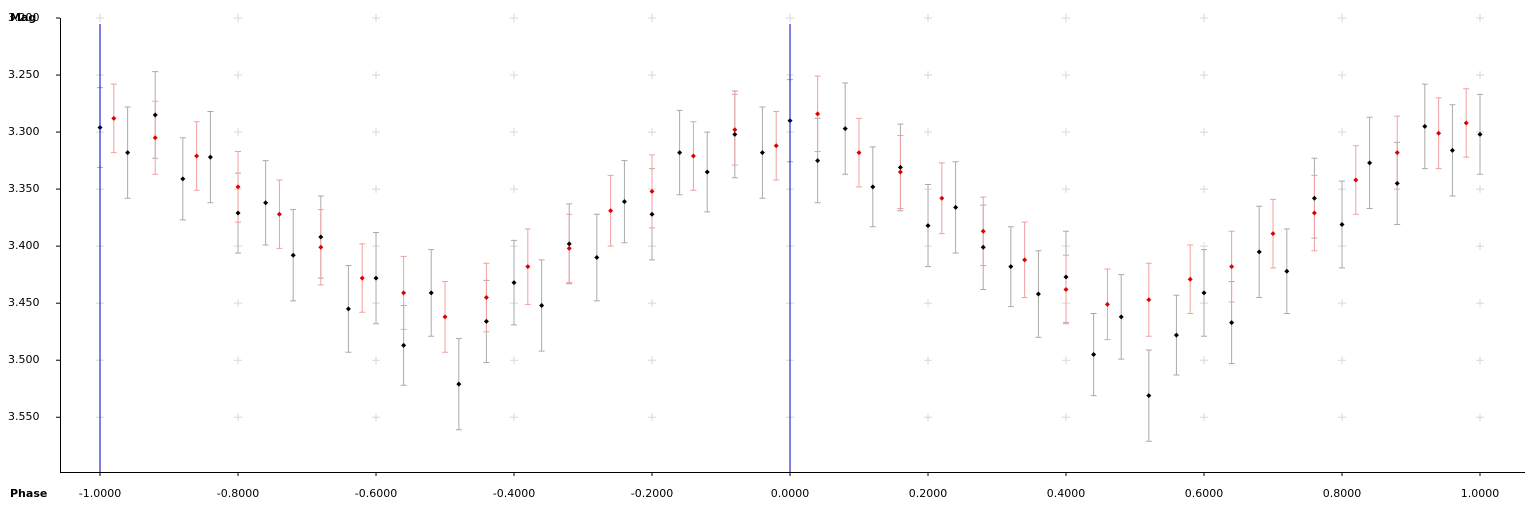 The image size is (1536, 516). I want to click on x-tick-label: -1.0000, so click(100, 493).